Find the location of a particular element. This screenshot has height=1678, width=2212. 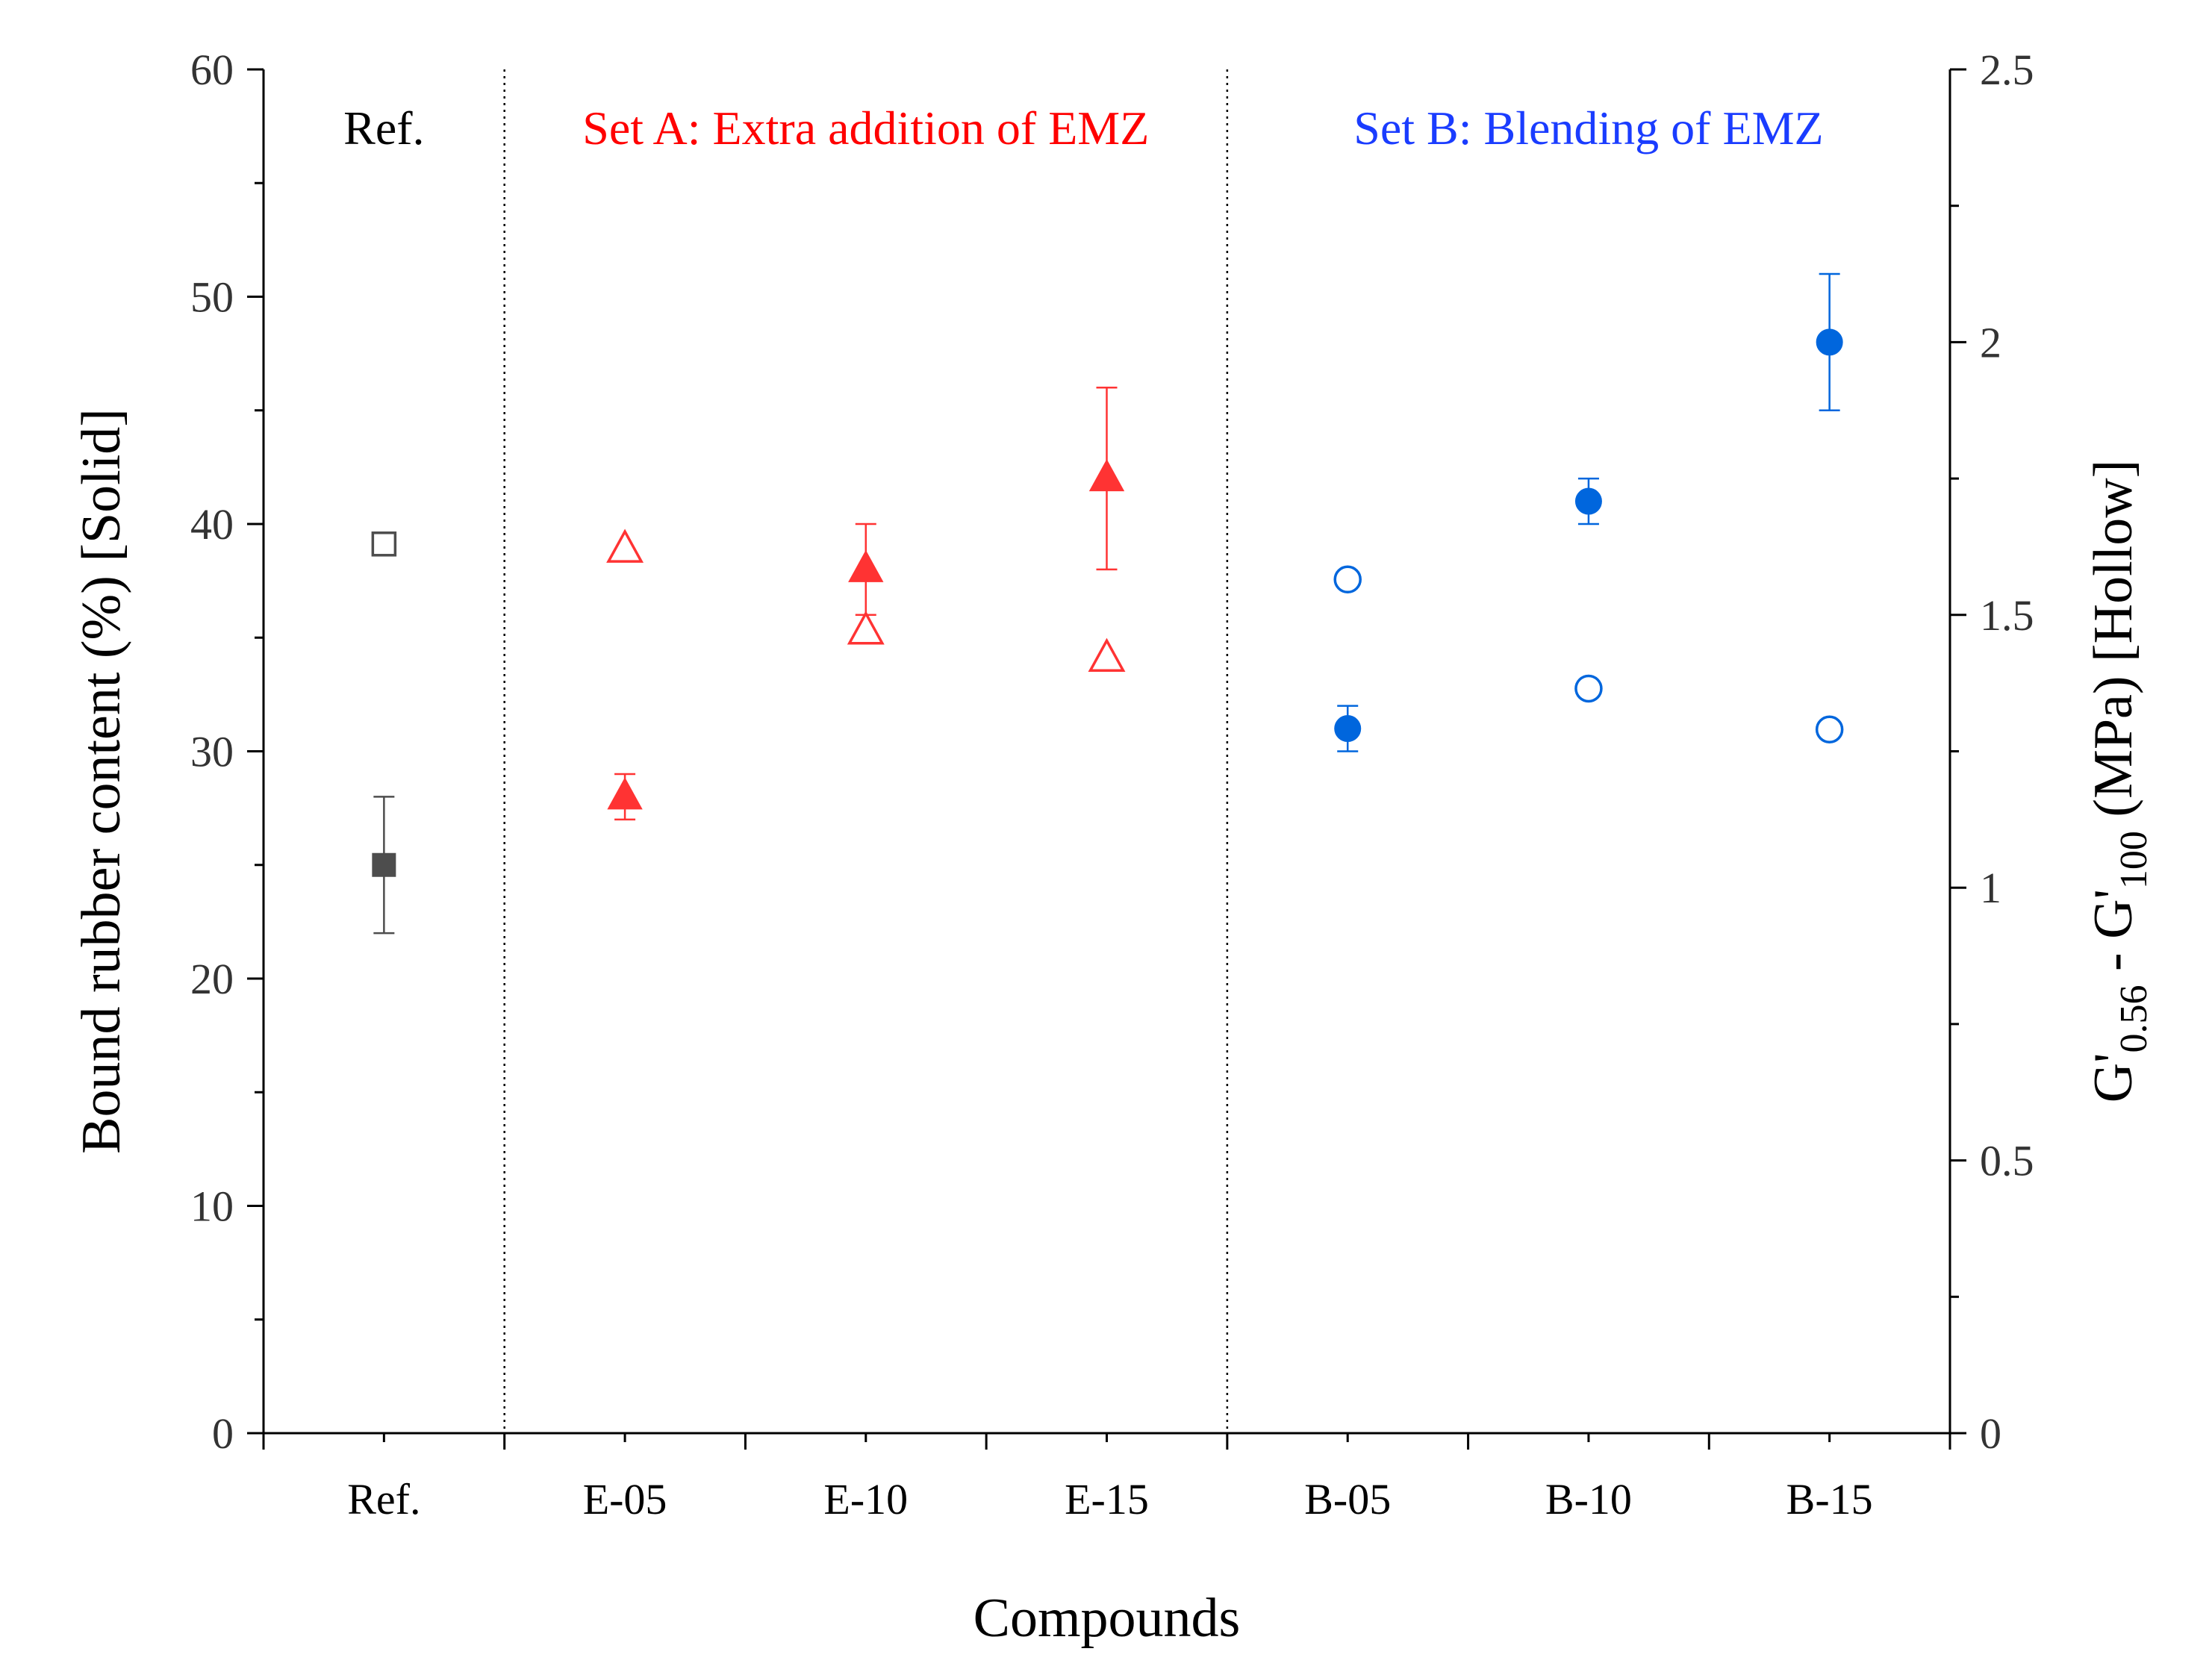

x-axis-title: Compounds is located at coordinates (1107, 1619).